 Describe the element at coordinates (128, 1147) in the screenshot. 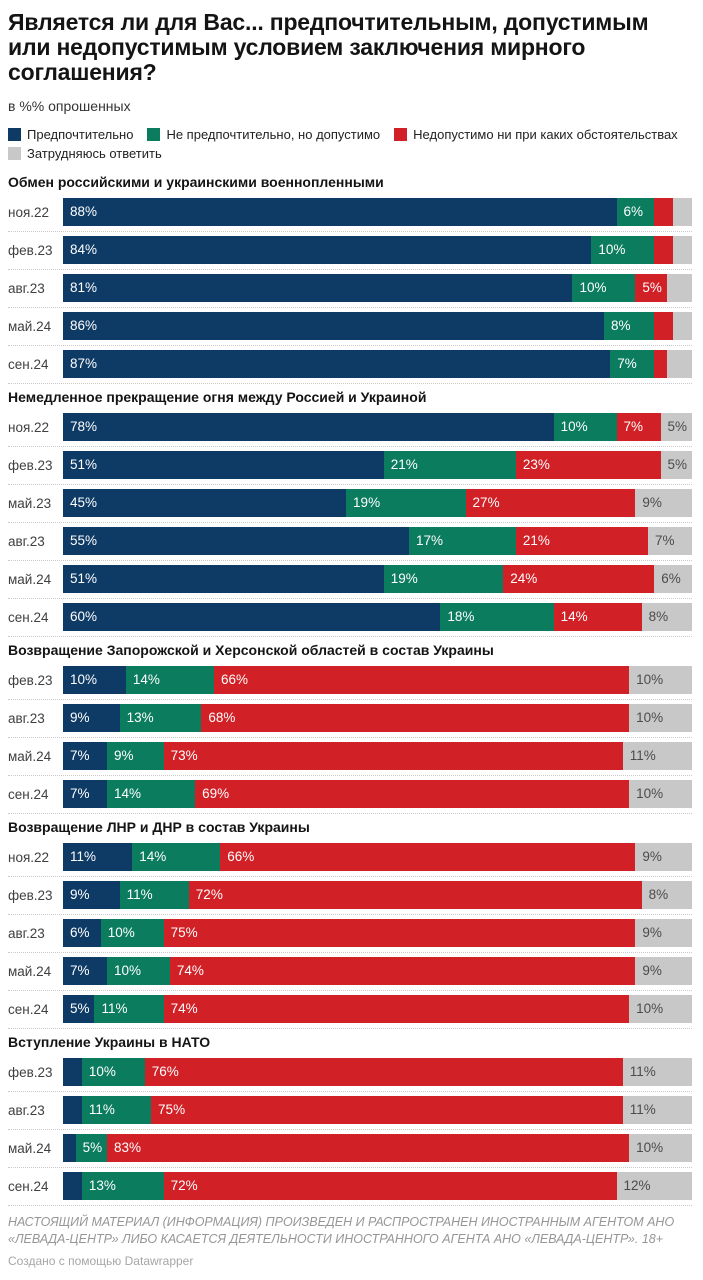

I see `segment-value-label: 83%` at that location.